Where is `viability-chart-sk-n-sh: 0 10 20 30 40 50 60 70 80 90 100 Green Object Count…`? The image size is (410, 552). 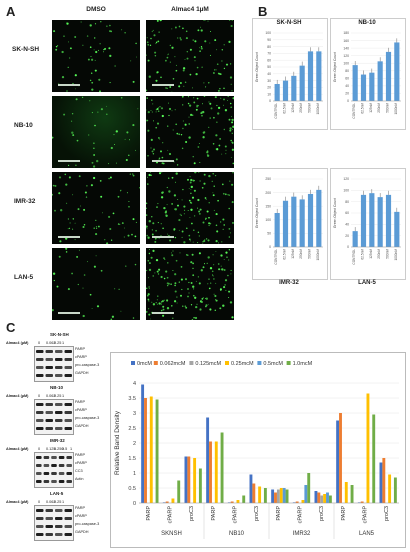 viability-chart-sk-n-sh: 0 10 20 30 40 50 60 70 80 90 100 Green Object Count… is located at coordinates (290, 74).